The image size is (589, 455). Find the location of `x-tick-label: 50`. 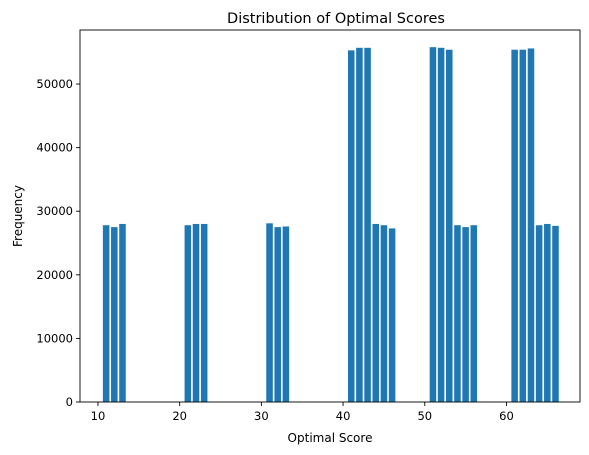

x-tick-label: 50 is located at coordinates (424, 416).